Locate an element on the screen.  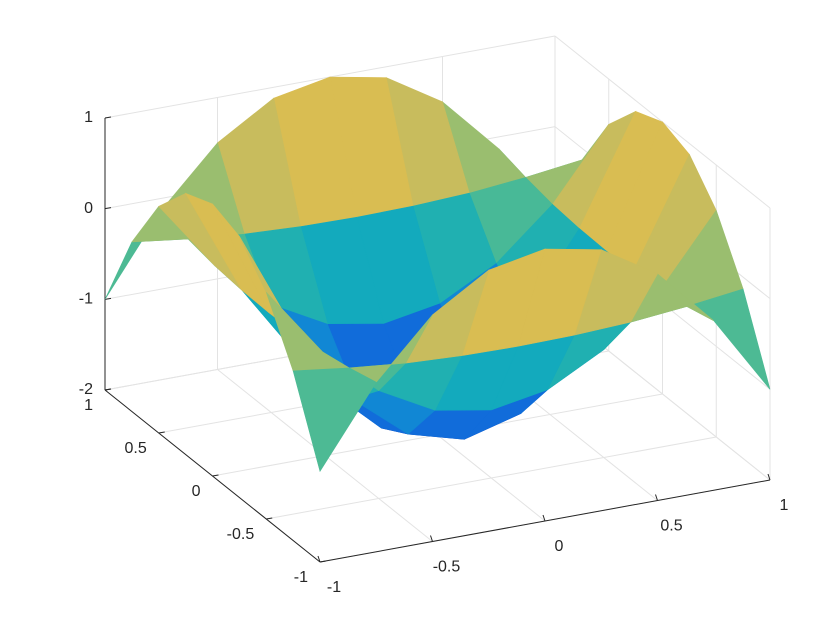
x-tick-label: 0 is located at coordinates (559, 546).